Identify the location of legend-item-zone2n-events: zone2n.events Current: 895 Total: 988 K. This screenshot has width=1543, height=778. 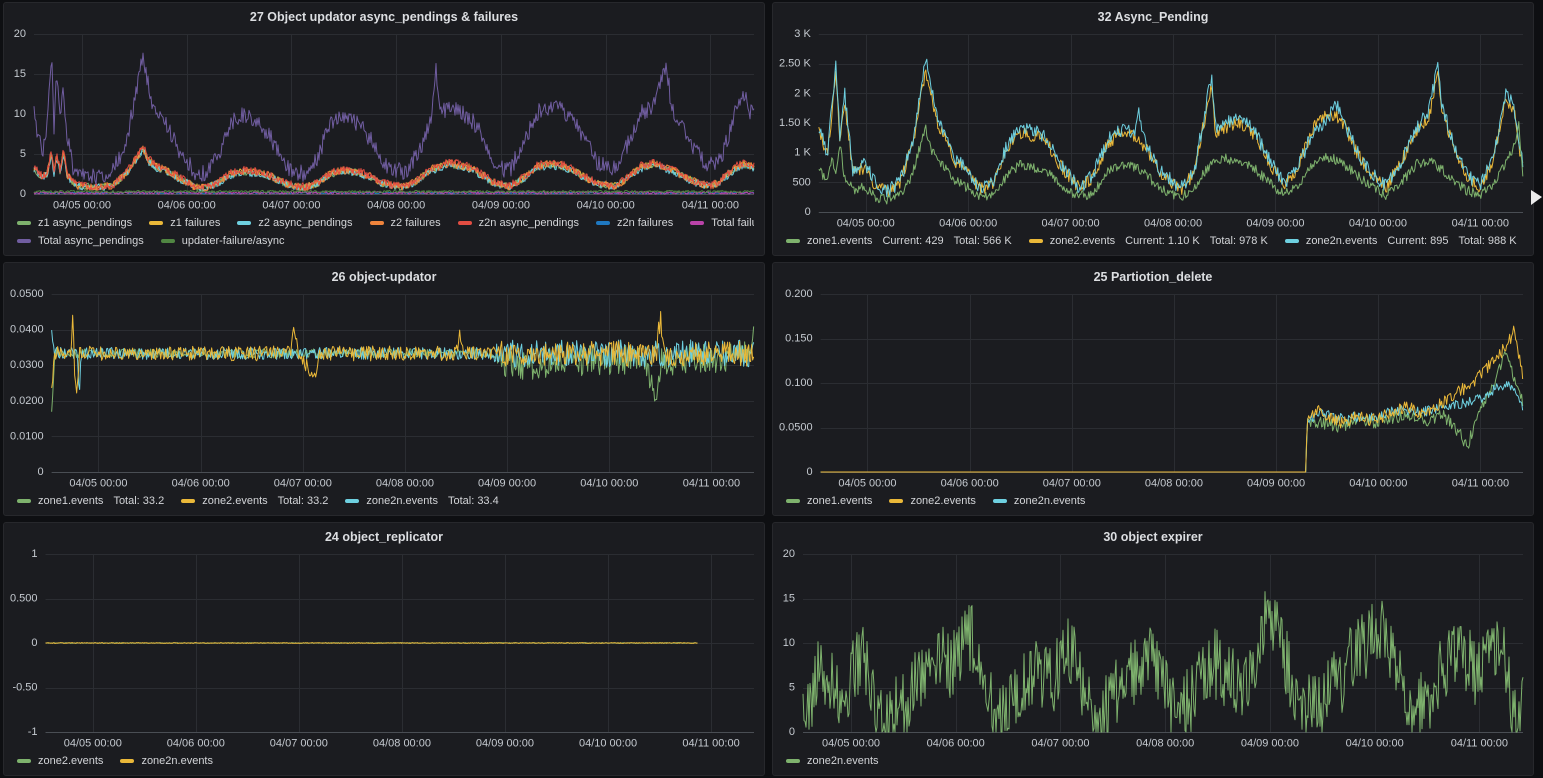
(1400, 241).